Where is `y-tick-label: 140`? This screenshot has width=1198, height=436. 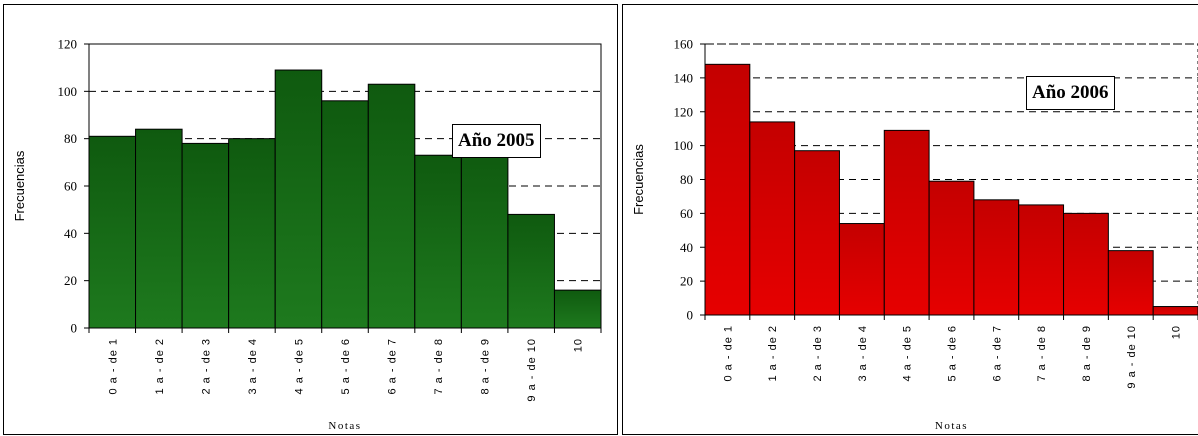
y-tick-label: 140 is located at coordinates (684, 77).